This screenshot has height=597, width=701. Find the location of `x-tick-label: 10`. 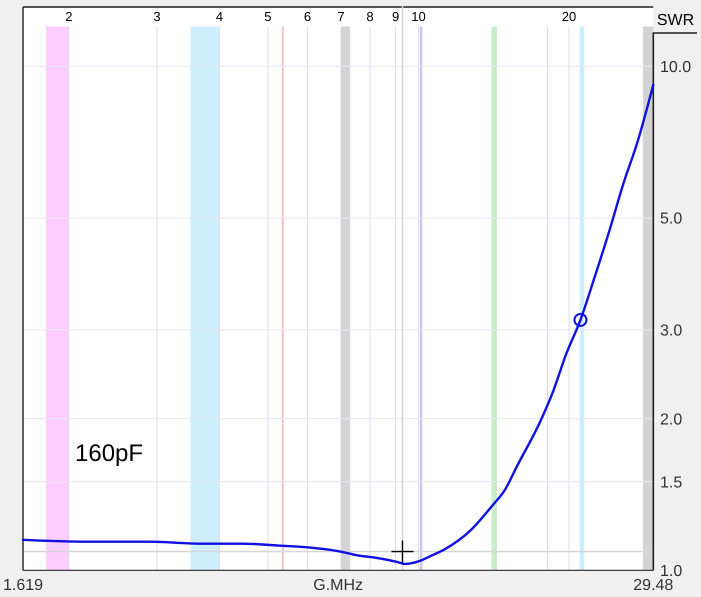

x-tick-label: 10 is located at coordinates (418, 16).